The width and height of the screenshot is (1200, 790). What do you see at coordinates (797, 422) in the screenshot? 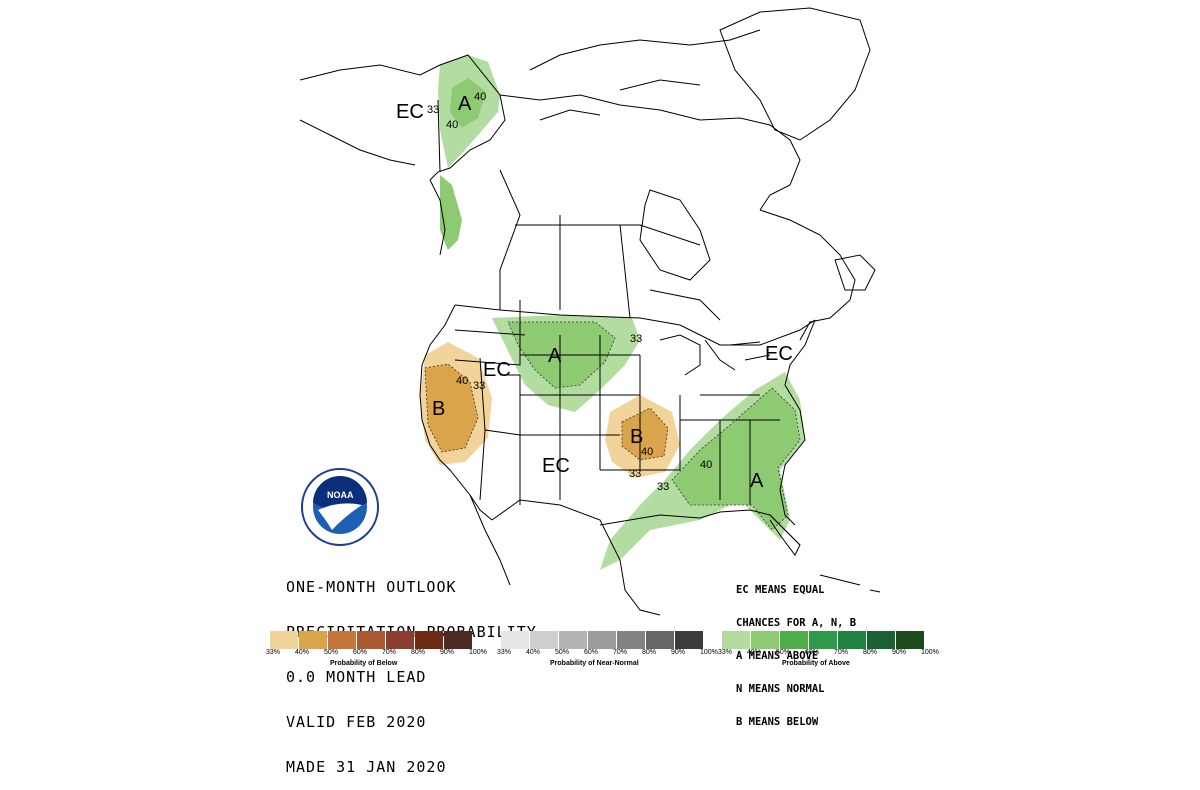
I see `east-coast` at bounding box center [797, 422].